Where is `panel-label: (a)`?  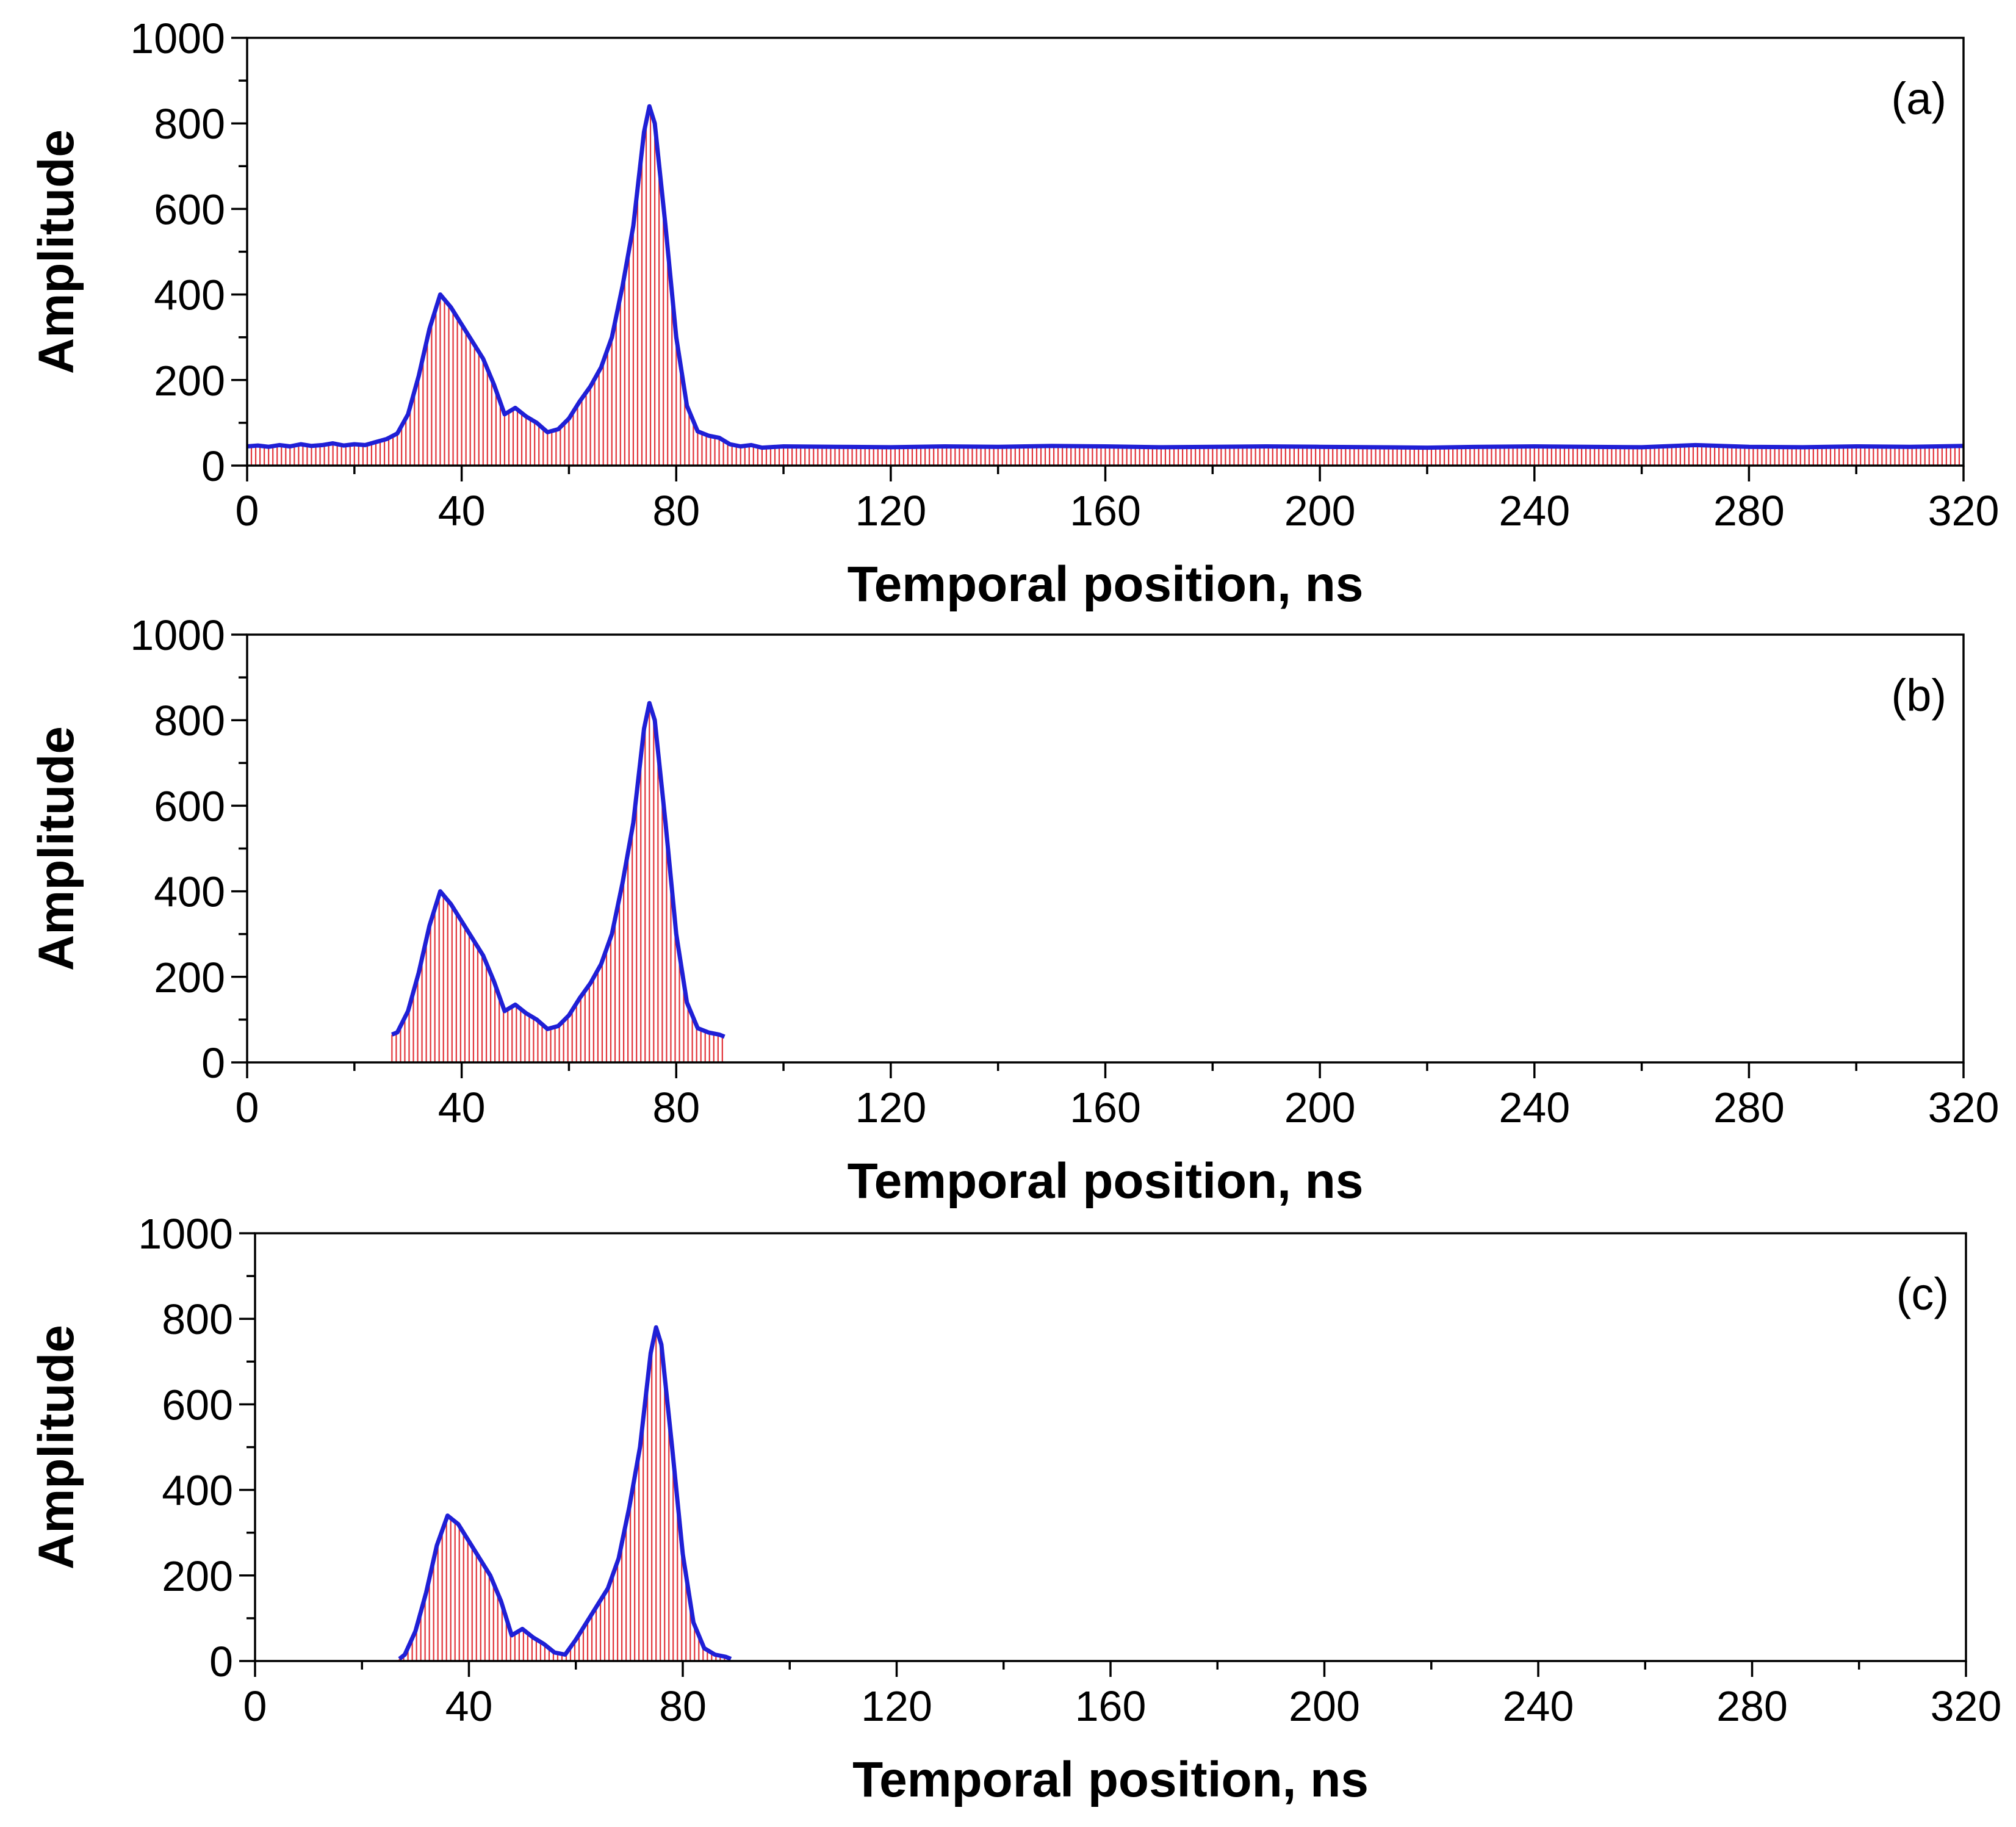
panel-label: (a) is located at coordinates (1919, 98).